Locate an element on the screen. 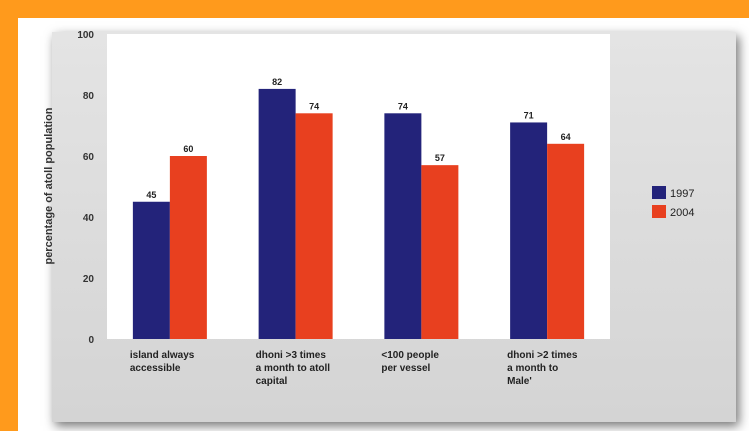  legend-swatch-2004 is located at coordinates (659, 211).